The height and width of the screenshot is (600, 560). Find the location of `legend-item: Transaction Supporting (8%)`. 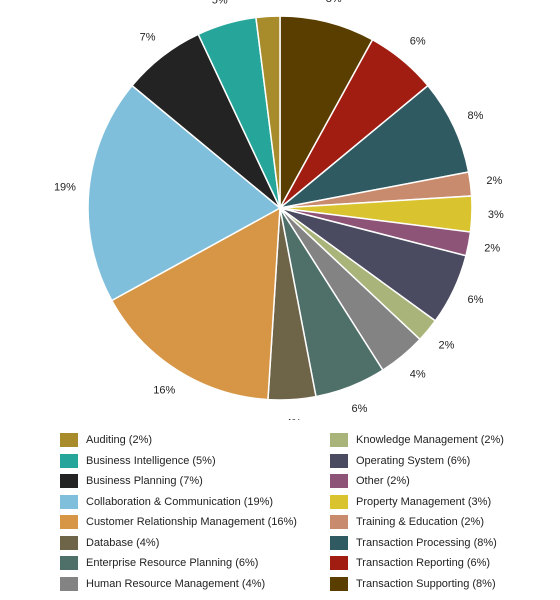

legend-item: Transaction Supporting (8%) is located at coordinates (435, 584).